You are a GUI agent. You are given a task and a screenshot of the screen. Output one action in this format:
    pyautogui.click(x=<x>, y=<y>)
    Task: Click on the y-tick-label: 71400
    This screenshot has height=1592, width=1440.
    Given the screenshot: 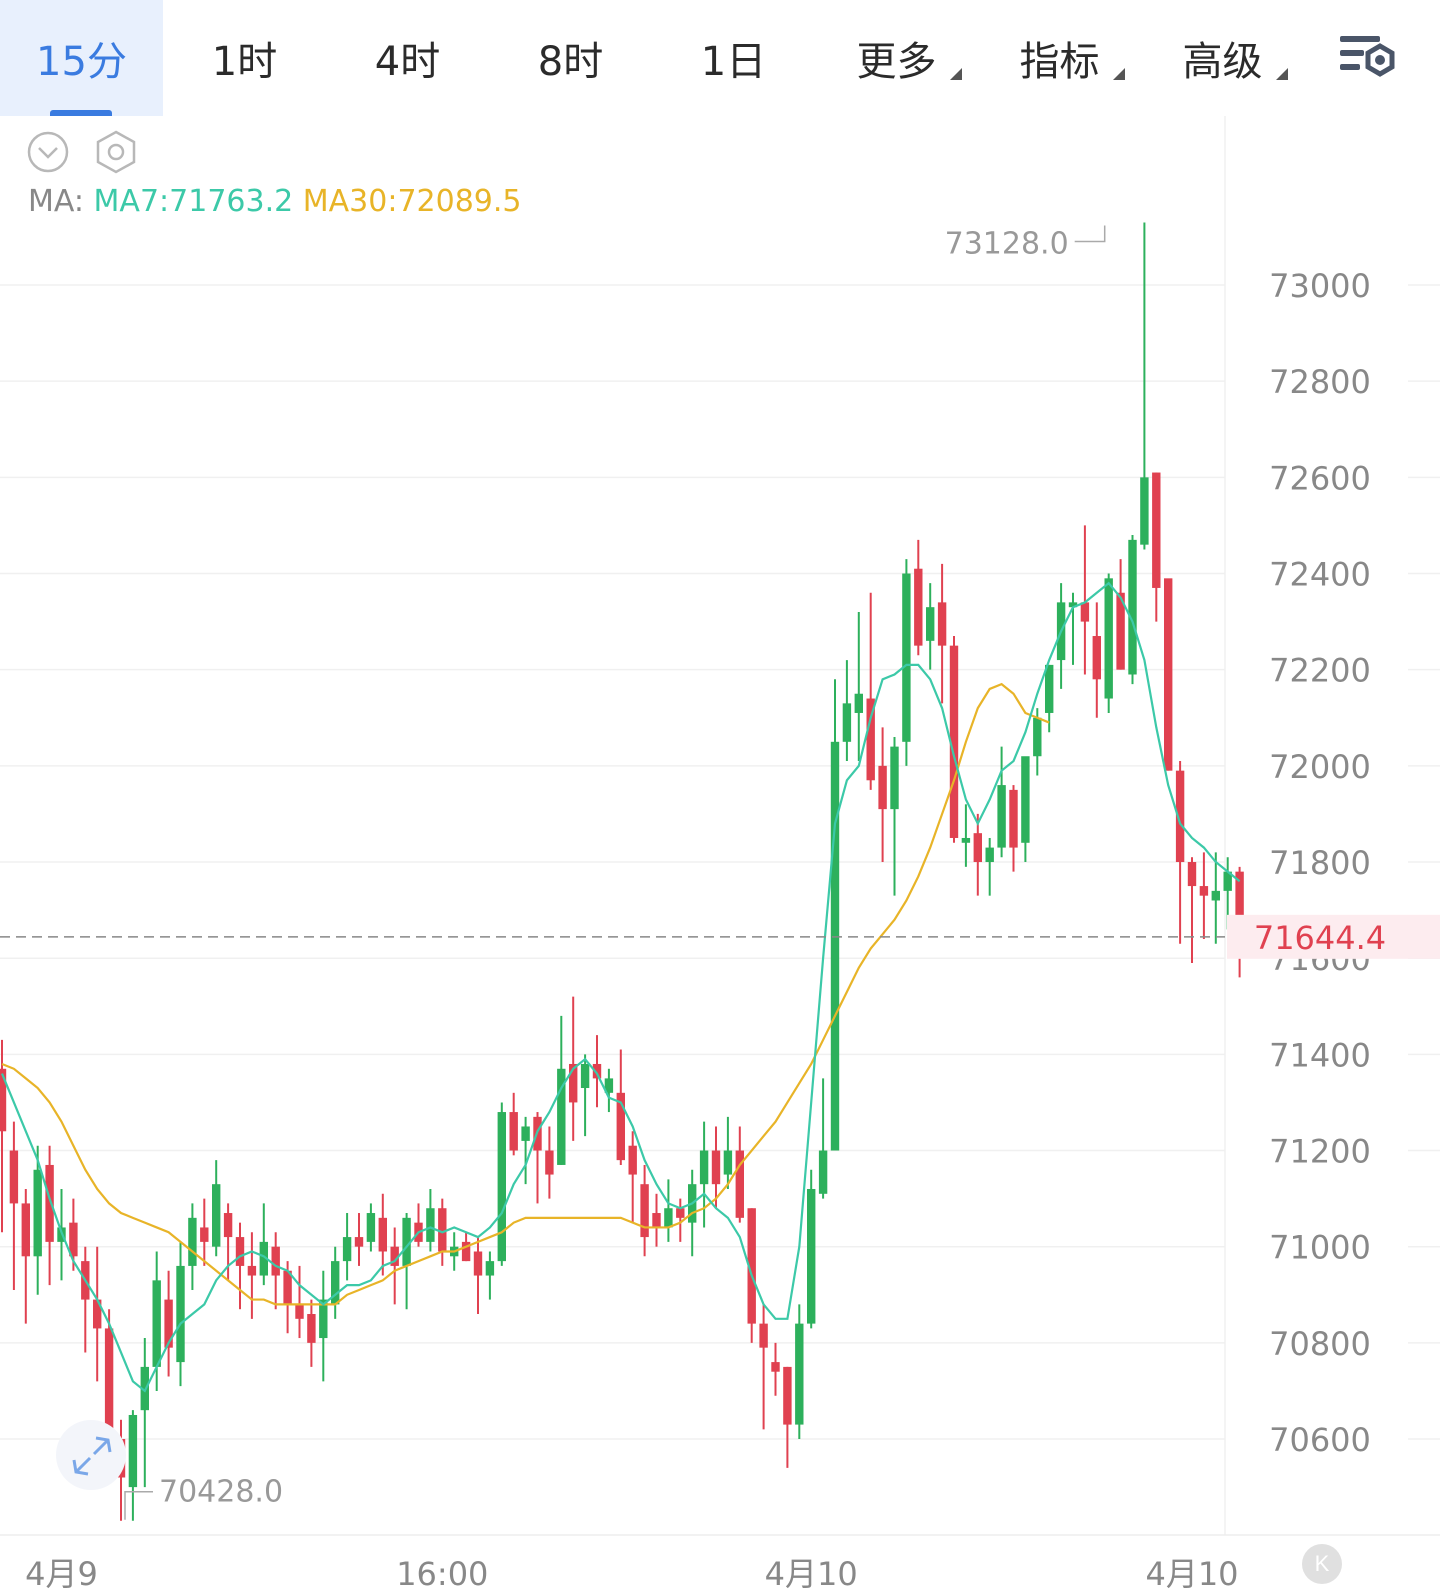 What is the action you would take?
    pyautogui.click(x=1320, y=1055)
    